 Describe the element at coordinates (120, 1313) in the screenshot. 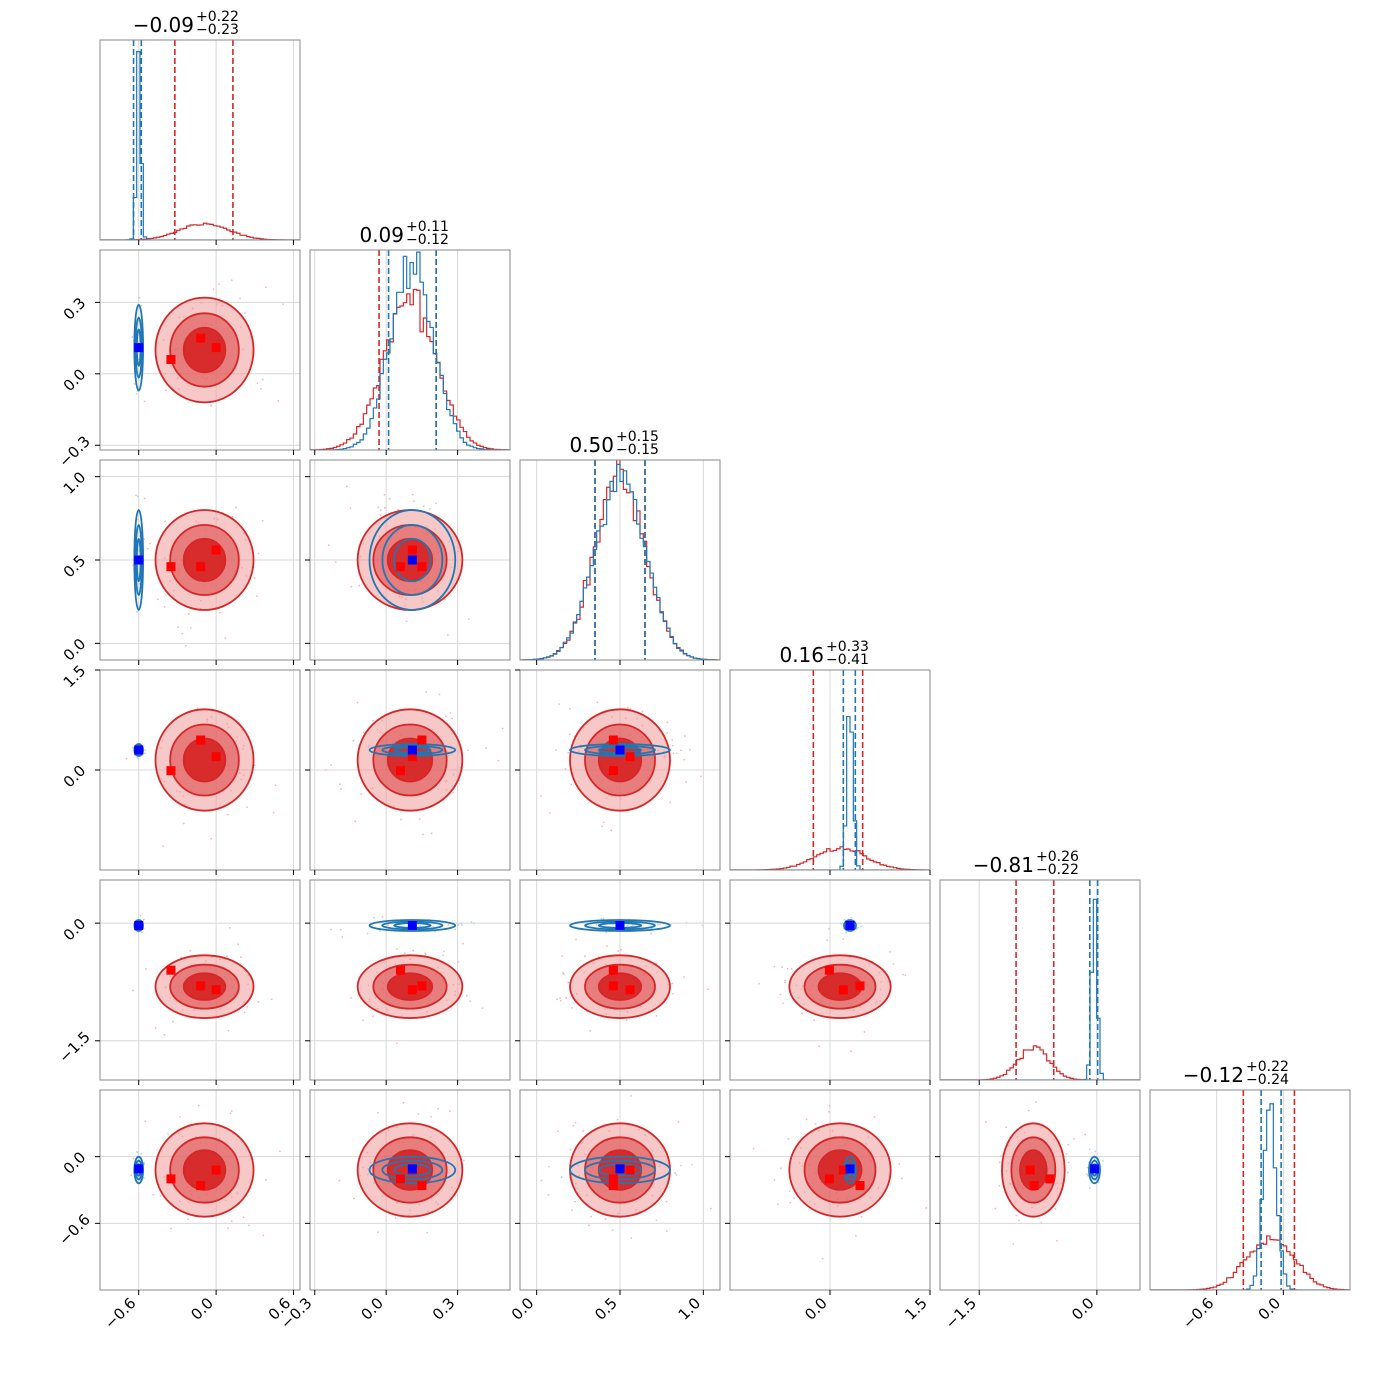

I see `x-tick-label: −0.6` at that location.